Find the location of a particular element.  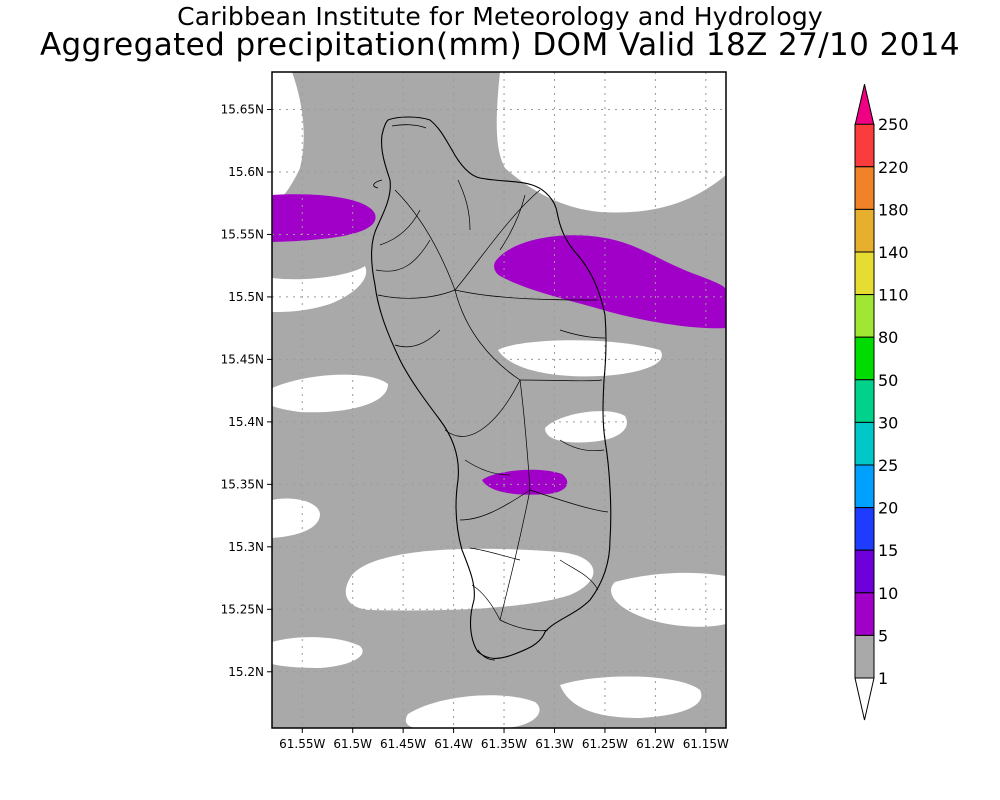

purple-area-northeast is located at coordinates (610, 282).